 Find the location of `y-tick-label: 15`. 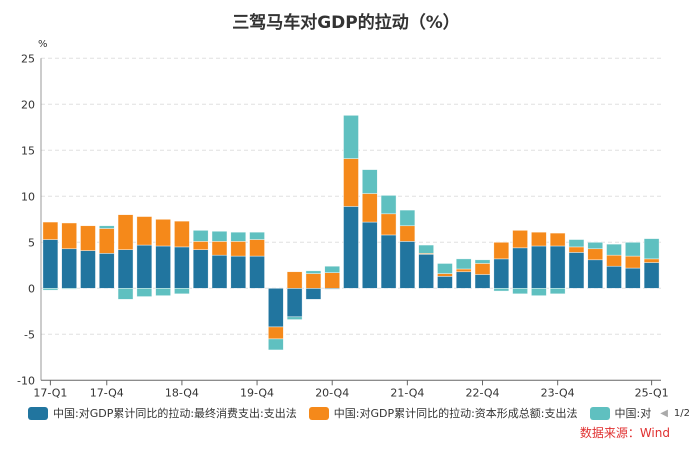

y-tick-label: 15 is located at coordinates (28, 150).